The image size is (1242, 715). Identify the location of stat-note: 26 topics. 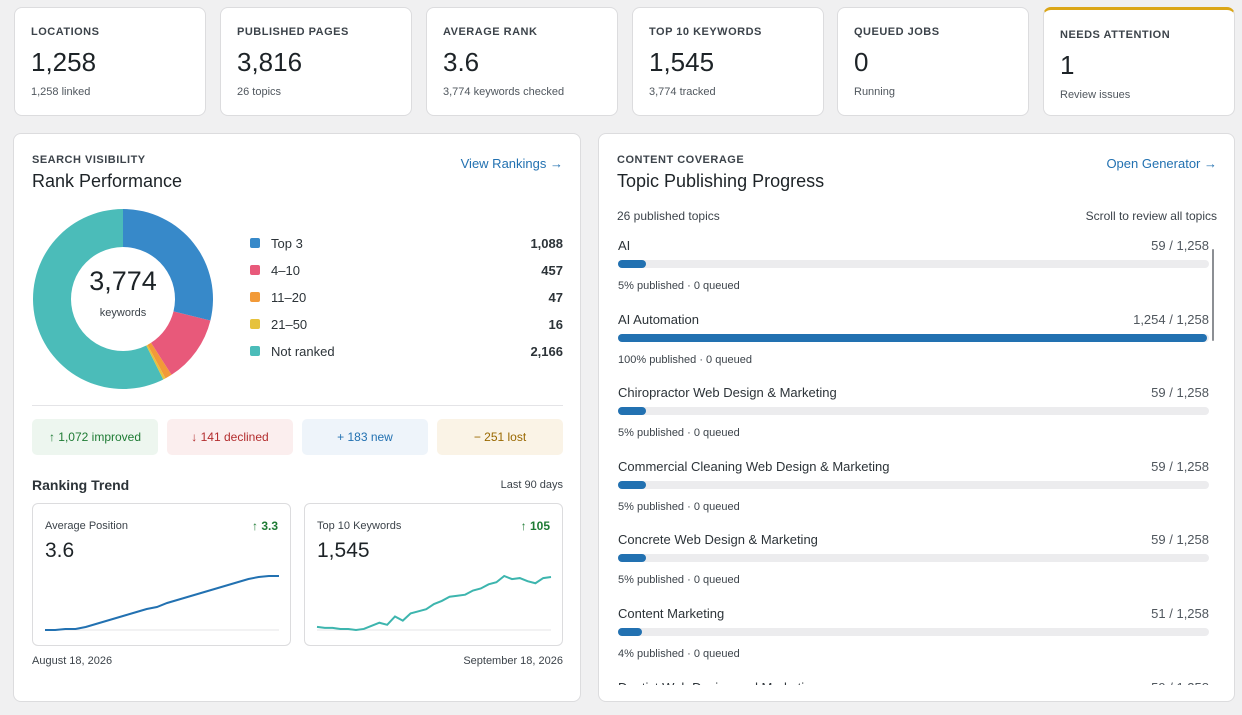
(259, 92).